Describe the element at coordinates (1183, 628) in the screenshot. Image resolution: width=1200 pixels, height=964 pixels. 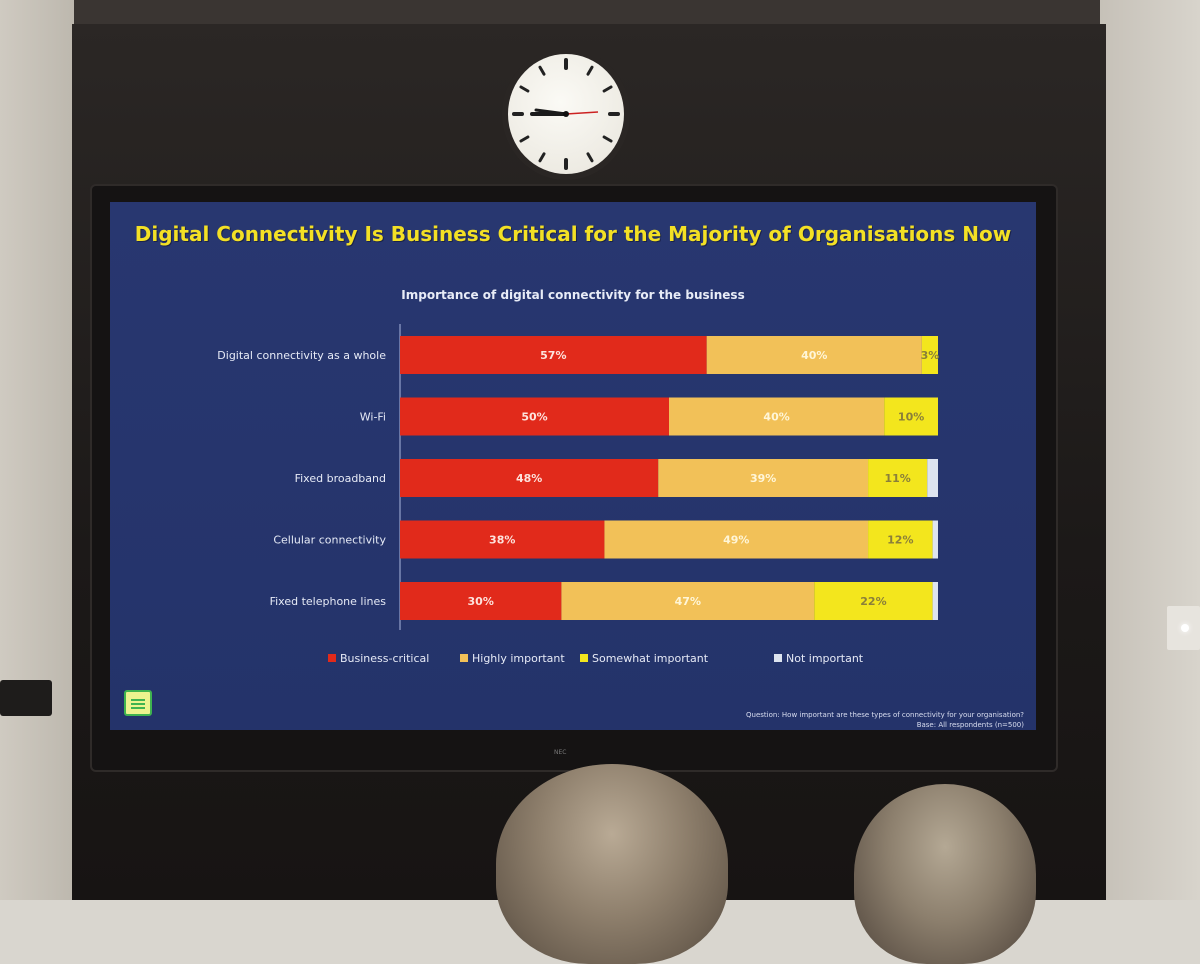
I see `light-switch` at that location.